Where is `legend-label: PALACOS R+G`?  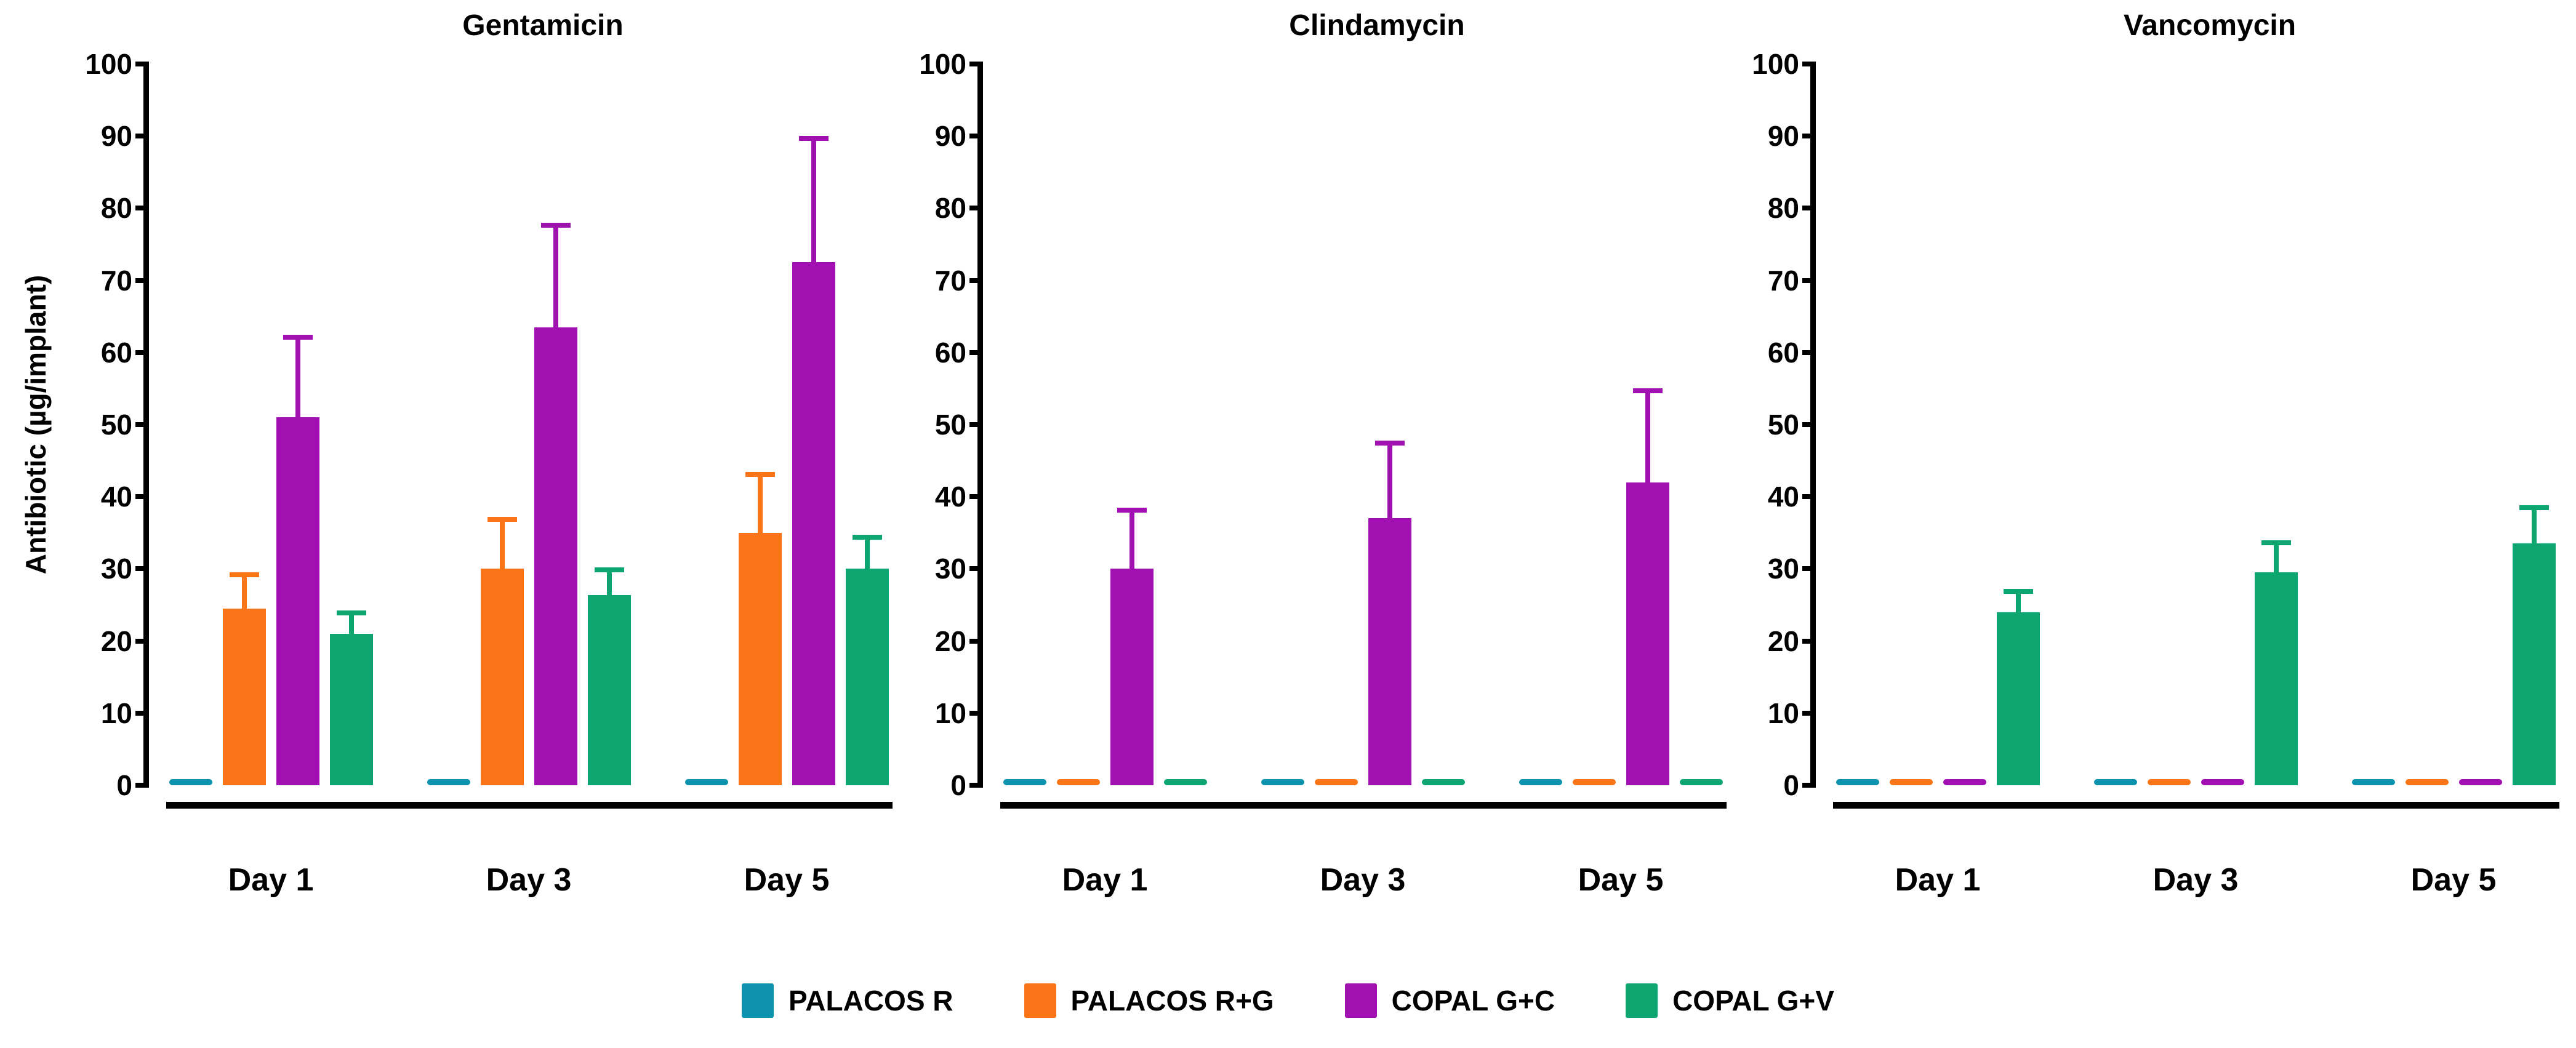
legend-label: PALACOS R+G is located at coordinates (1172, 1001).